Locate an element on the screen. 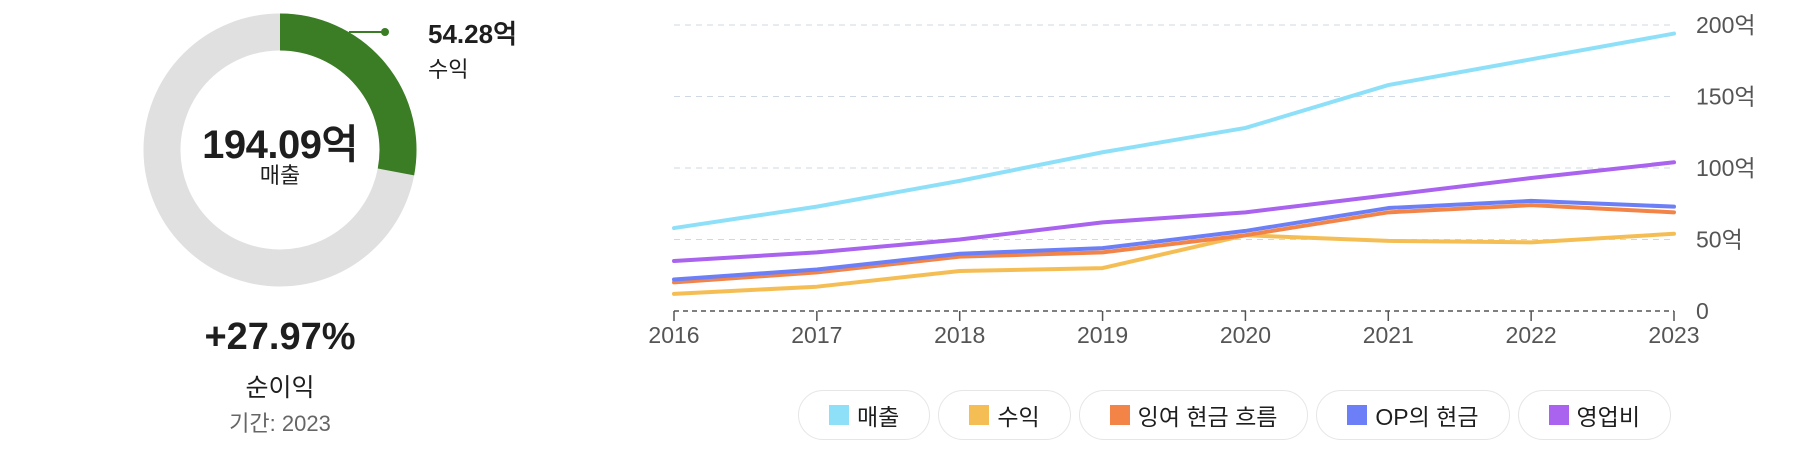 Image resolution: width=1806 pixels, height=462 pixels. legend-item-0: 매출 is located at coordinates (864, 415).